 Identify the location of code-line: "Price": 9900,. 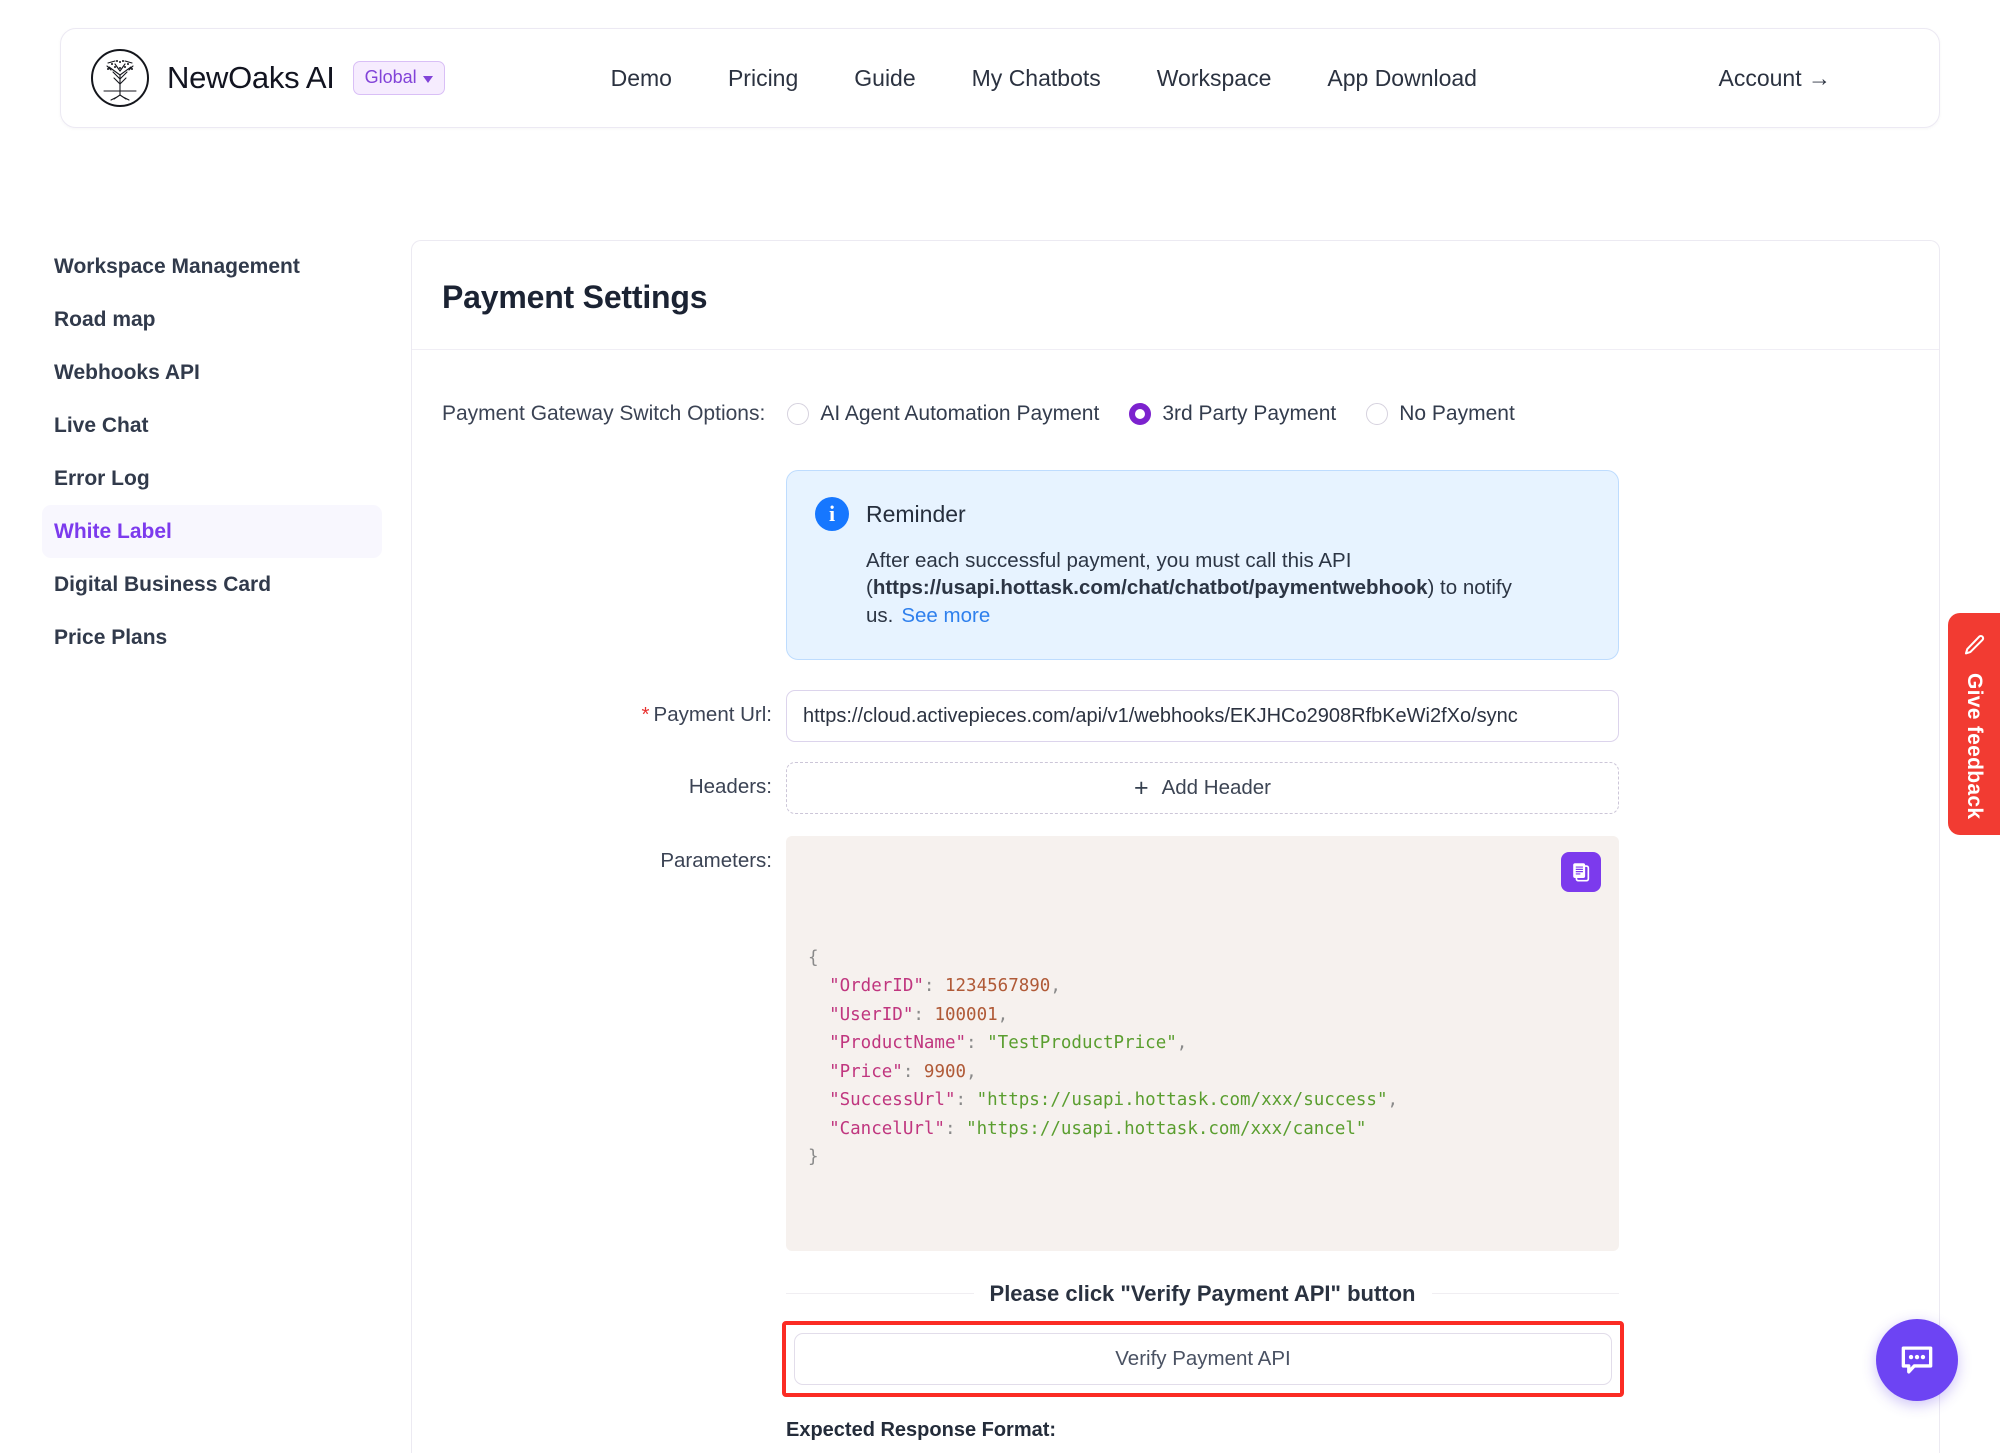
(903, 1071).